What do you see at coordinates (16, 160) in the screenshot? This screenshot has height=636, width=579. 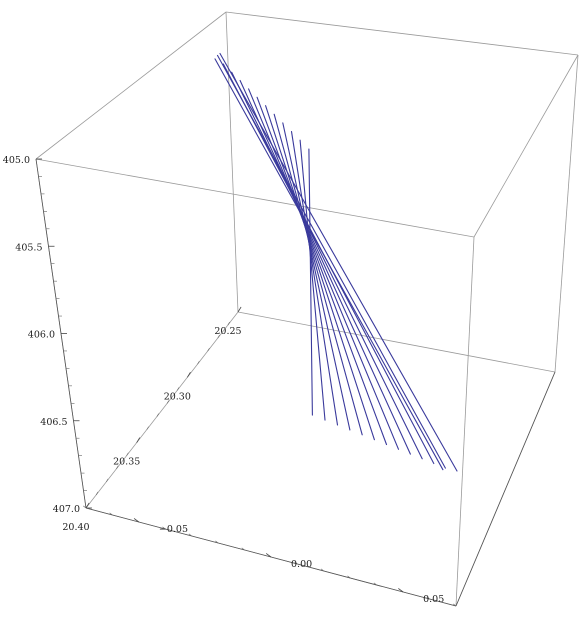 I see `tick-label: 405.0` at bounding box center [16, 160].